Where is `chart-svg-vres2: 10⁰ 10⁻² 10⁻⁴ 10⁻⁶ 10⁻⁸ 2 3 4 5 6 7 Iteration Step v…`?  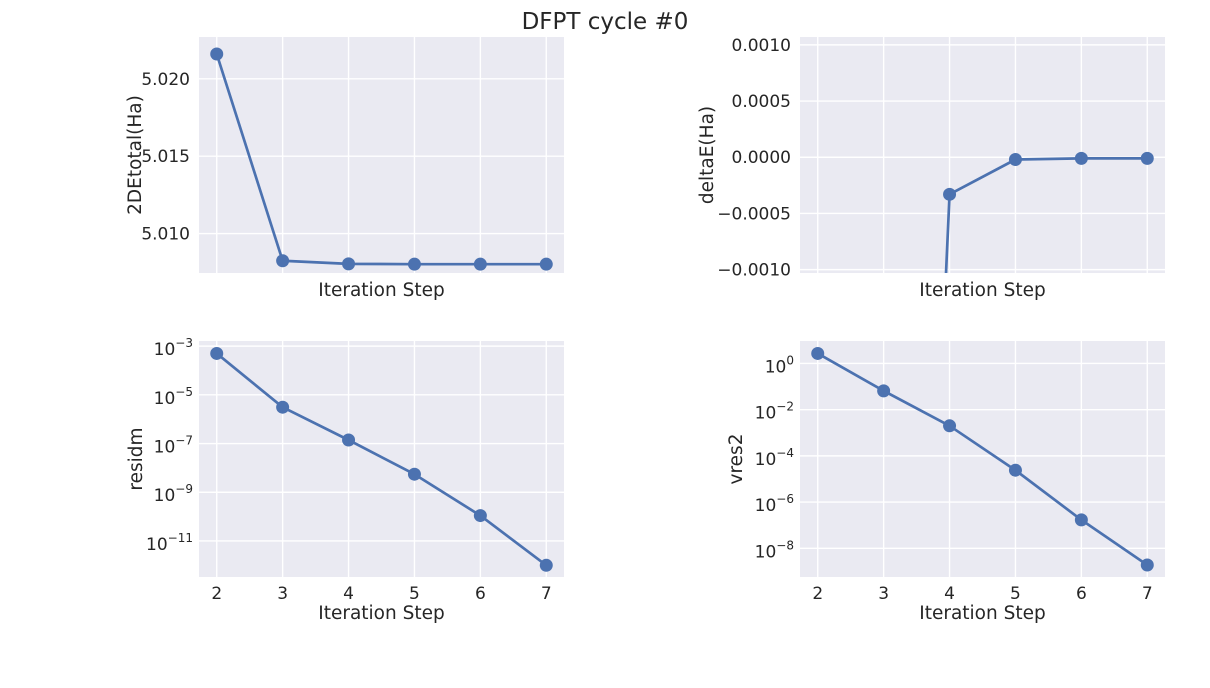
chart-svg-vres2: 10⁰ 10⁻² 10⁻⁴ 10⁻⁶ 10⁻⁸ 2 3 4 5 6 7 Iteration Step v… is located at coordinates (945, 482).